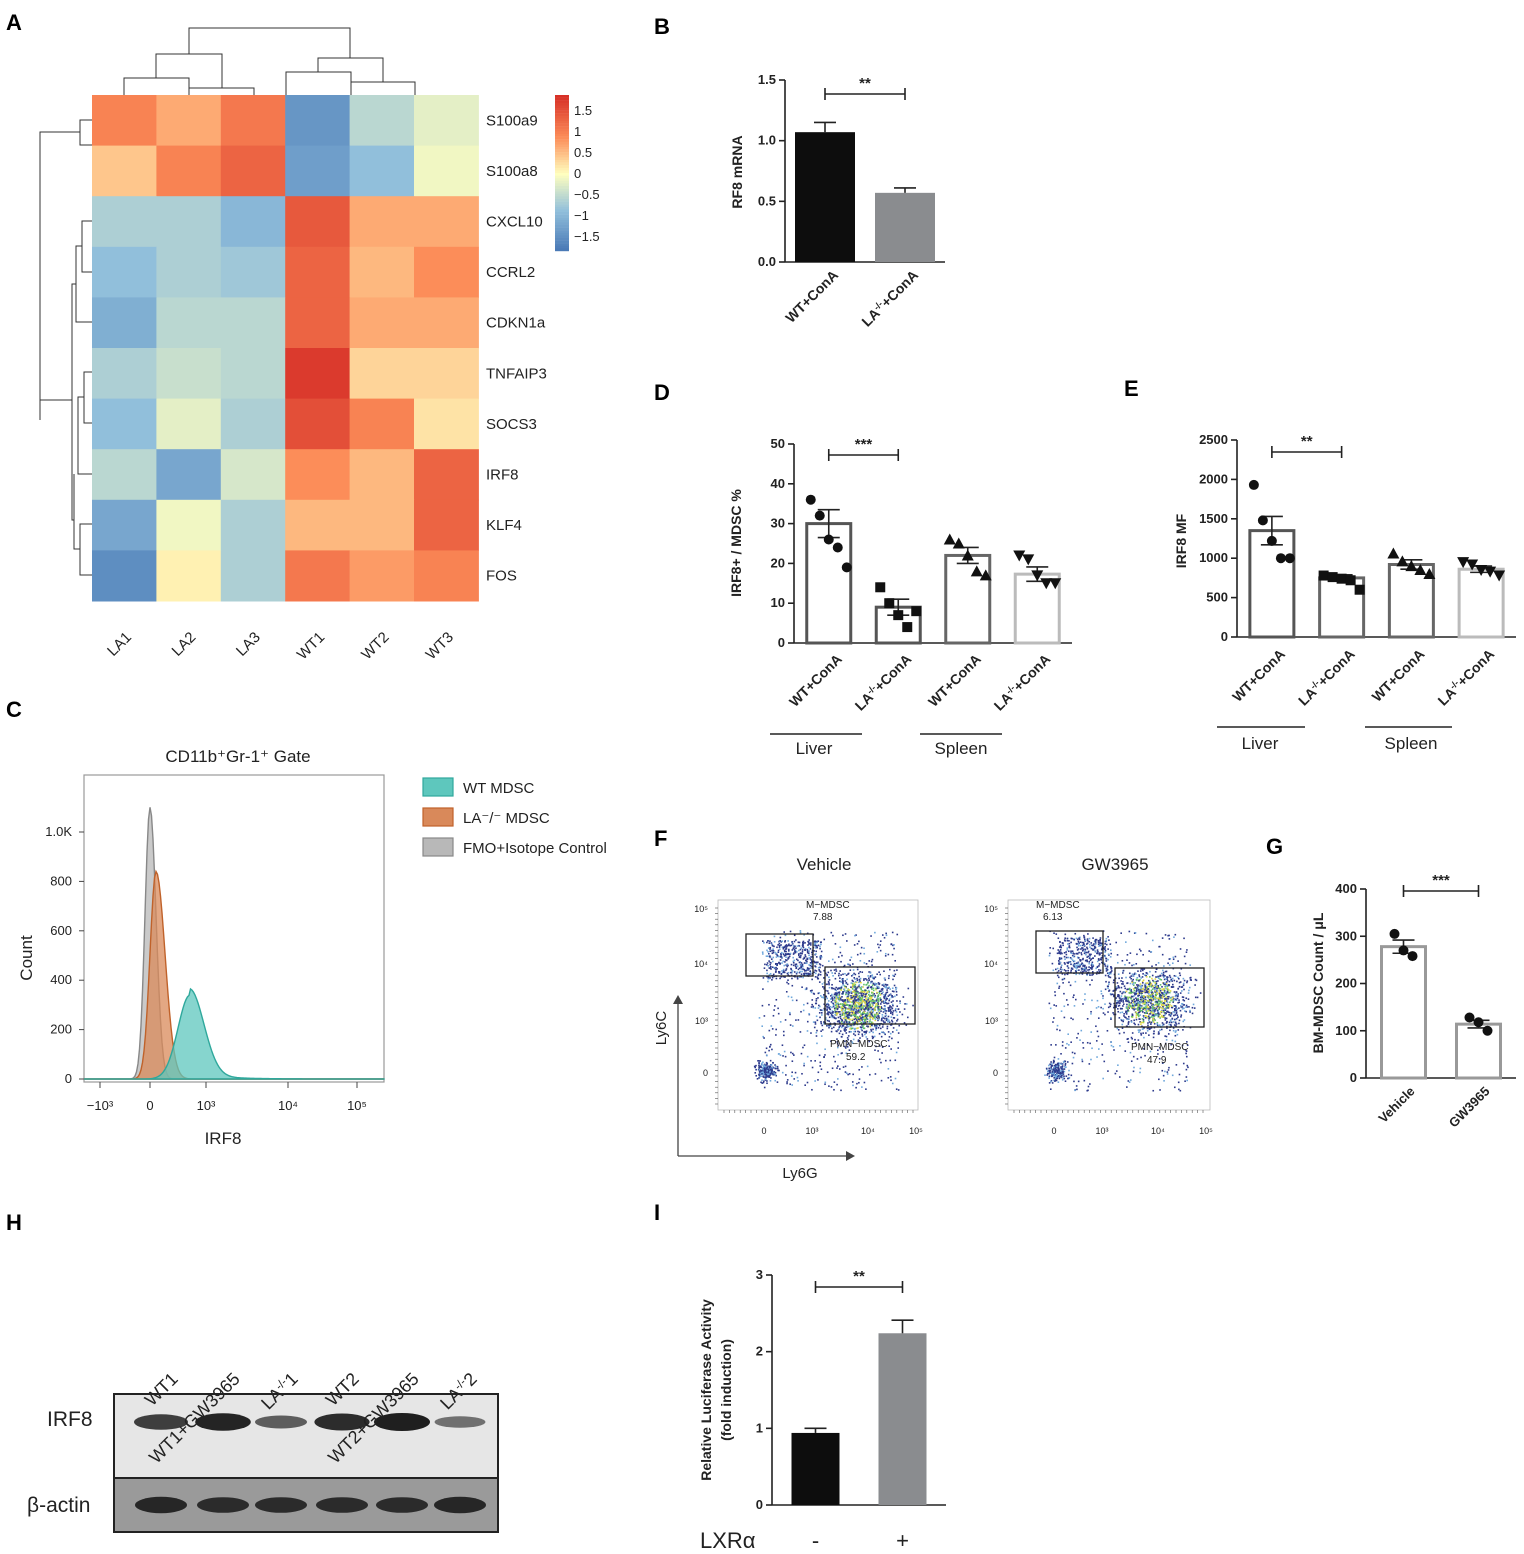 The width and height of the screenshot is (1524, 1554). I want to click on bar, so click(905, 227).